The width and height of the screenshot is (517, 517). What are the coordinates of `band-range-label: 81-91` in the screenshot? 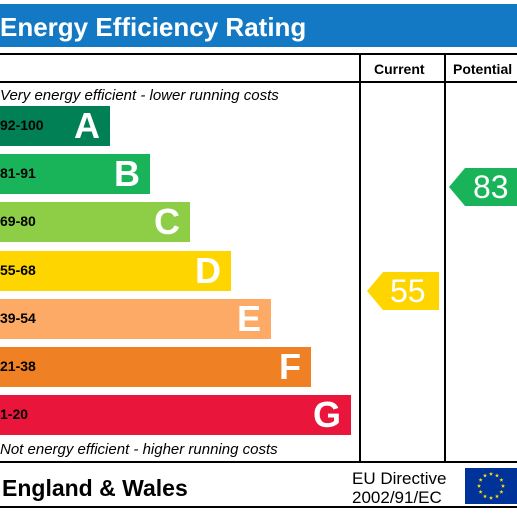 It's located at (18, 173).